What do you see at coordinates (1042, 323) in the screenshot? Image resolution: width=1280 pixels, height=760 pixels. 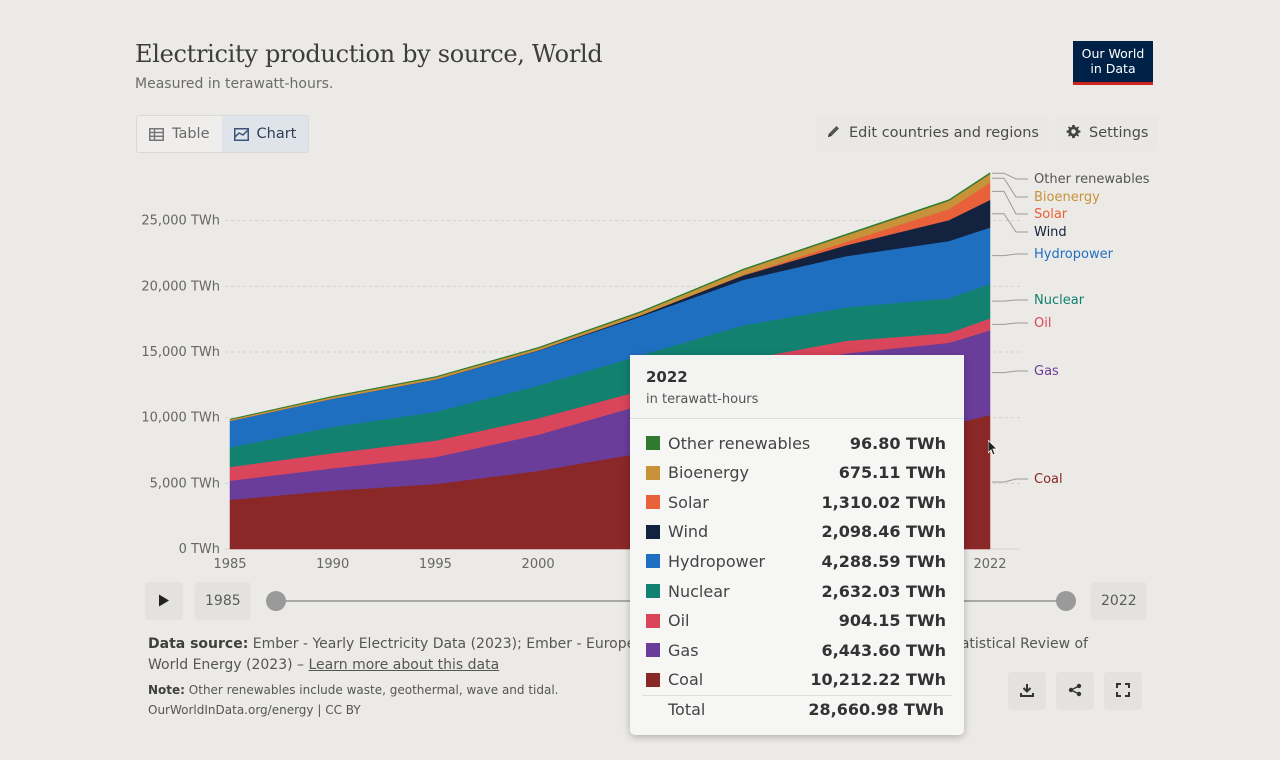 I see `end-label-oil: Oil` at bounding box center [1042, 323].